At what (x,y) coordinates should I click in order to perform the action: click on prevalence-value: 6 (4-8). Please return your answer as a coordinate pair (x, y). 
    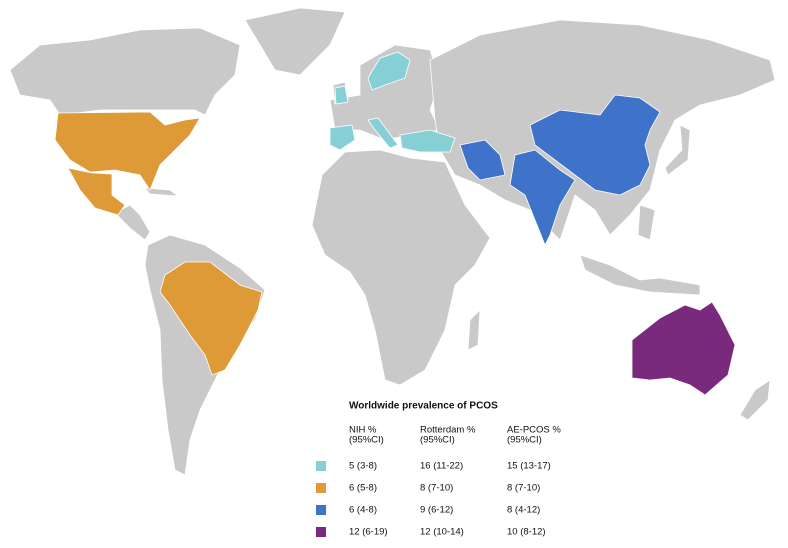
    Looking at the image, I should click on (363, 510).